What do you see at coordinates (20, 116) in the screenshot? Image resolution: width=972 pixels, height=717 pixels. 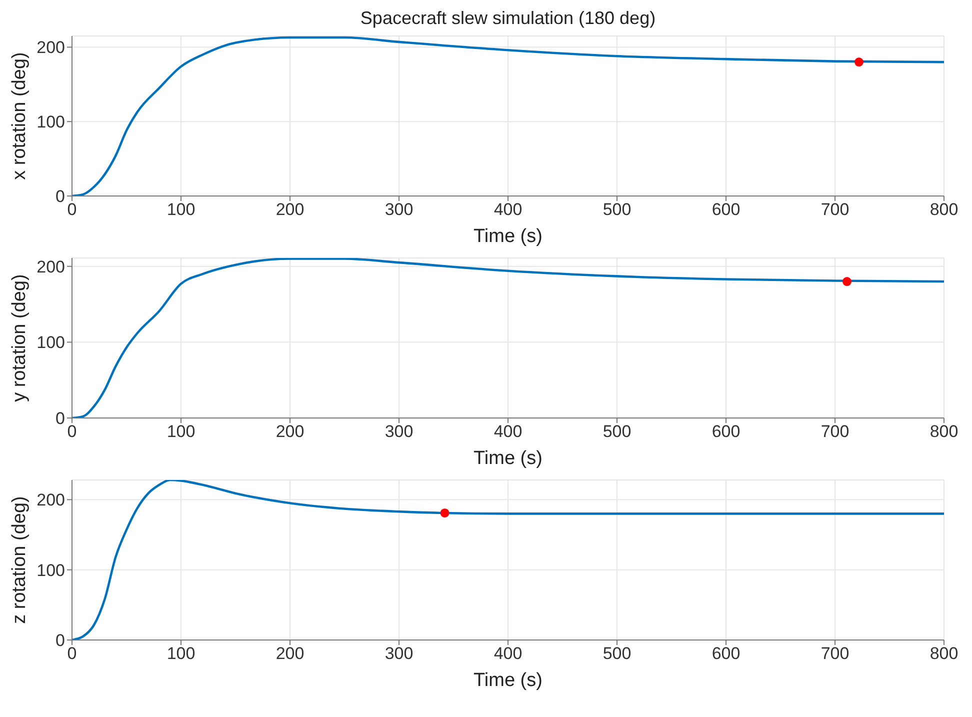 I see `y-axis-title: x rotation (deg)` at bounding box center [20, 116].